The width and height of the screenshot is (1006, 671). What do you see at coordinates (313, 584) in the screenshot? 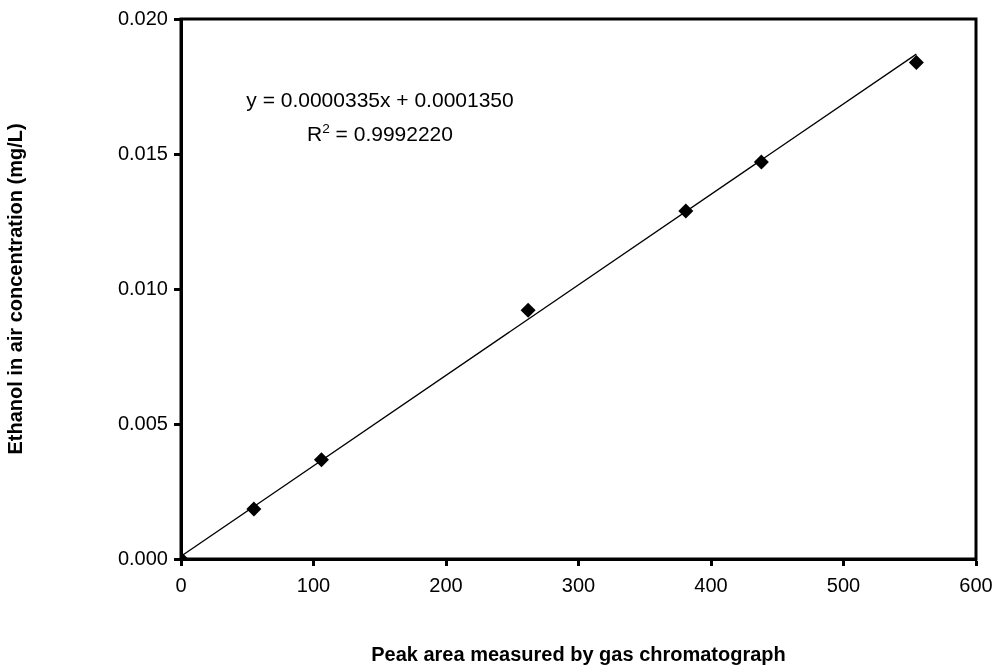
I see `x-tick-label: 100` at bounding box center [313, 584].